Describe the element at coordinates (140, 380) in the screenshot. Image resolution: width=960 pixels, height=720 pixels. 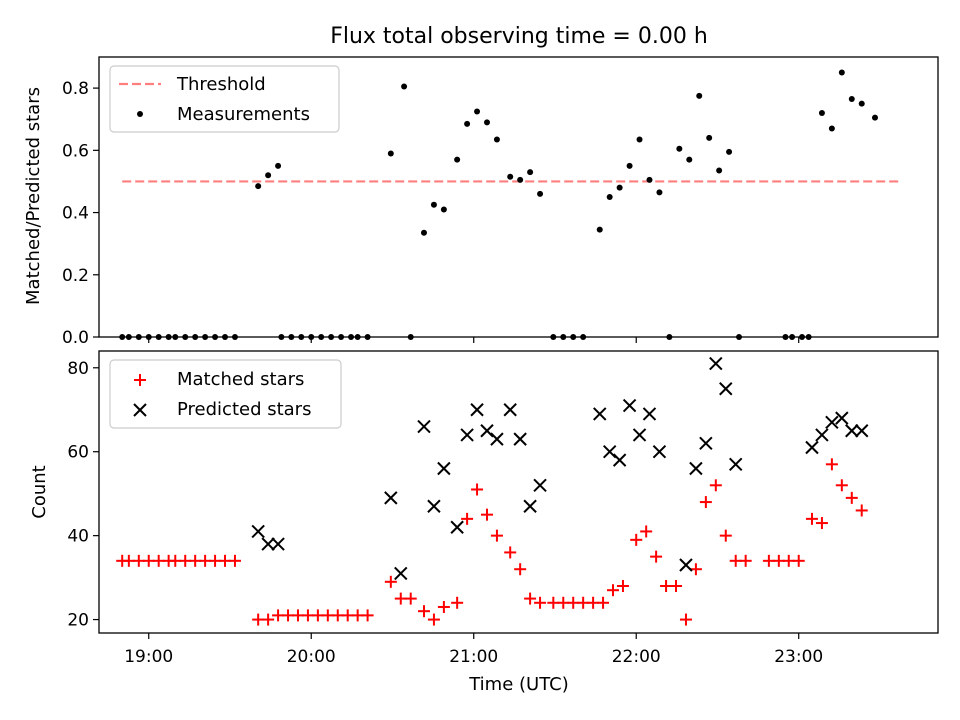
I see `legend-matched-marker` at that location.